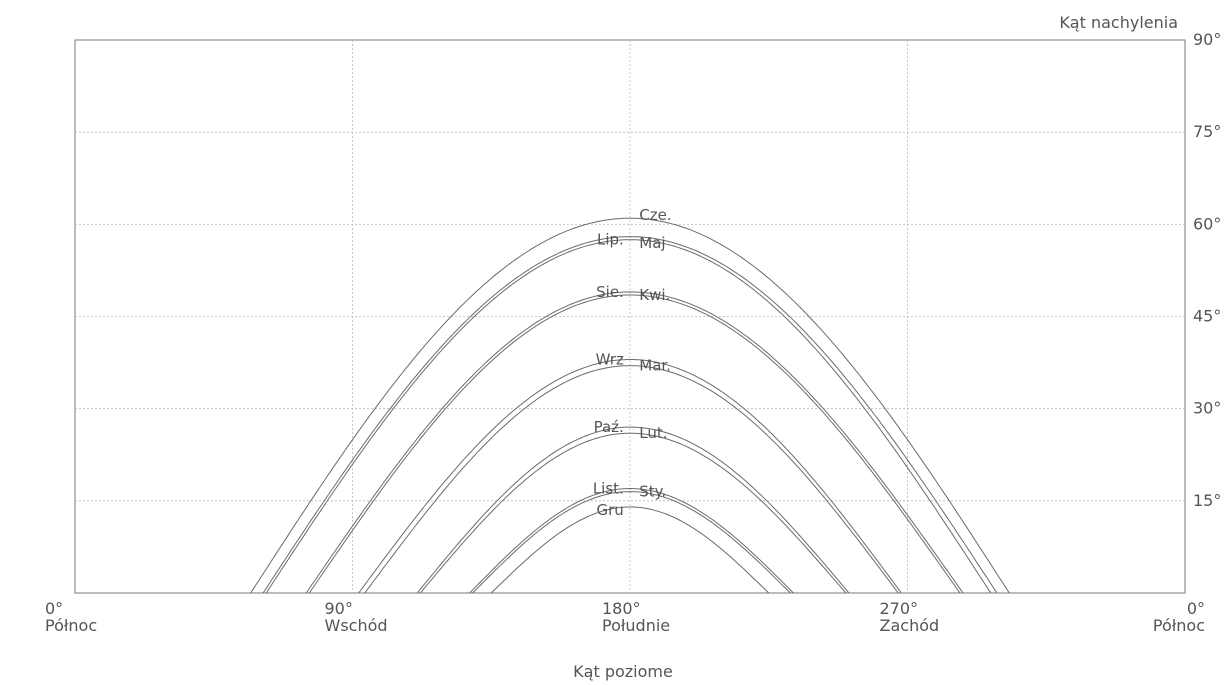  What do you see at coordinates (608, 489) in the screenshot?
I see `month-label: List.` at bounding box center [608, 489].